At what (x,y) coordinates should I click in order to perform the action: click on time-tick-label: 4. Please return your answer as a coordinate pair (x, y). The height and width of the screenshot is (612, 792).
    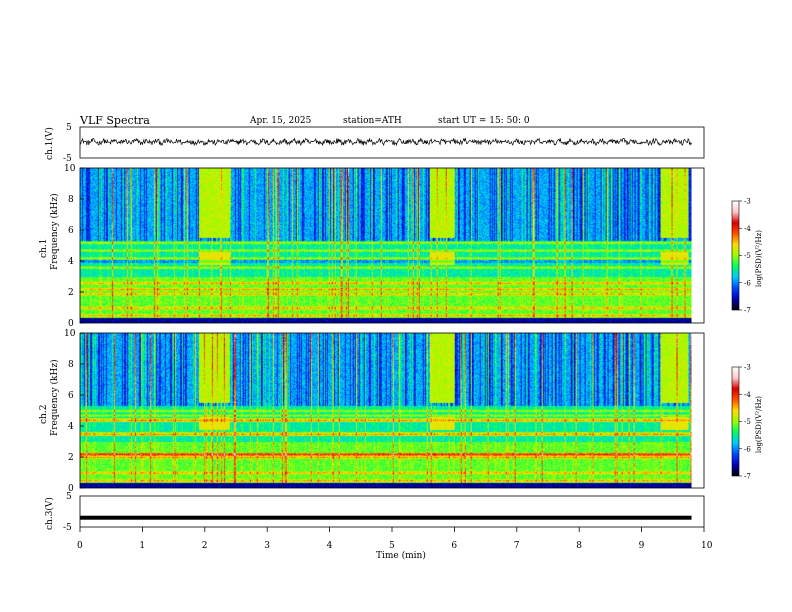
    Looking at the image, I should click on (330, 546).